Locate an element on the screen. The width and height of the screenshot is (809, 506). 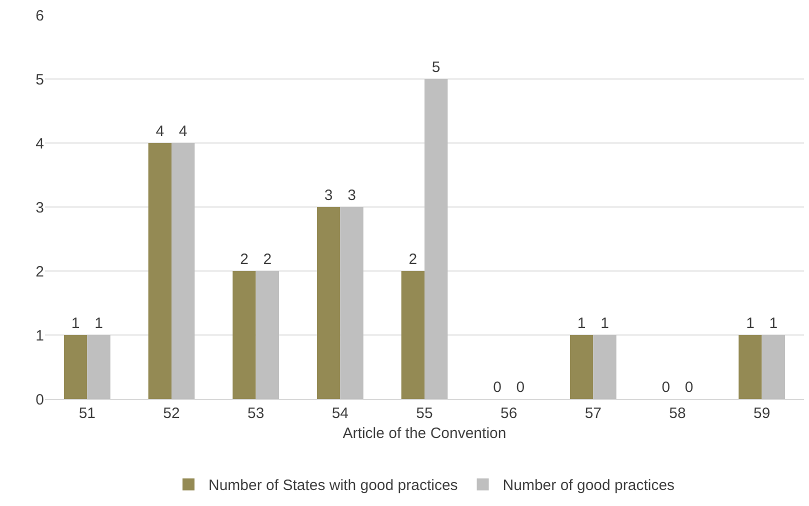
x-tick-label: 55 is located at coordinates (424, 413).